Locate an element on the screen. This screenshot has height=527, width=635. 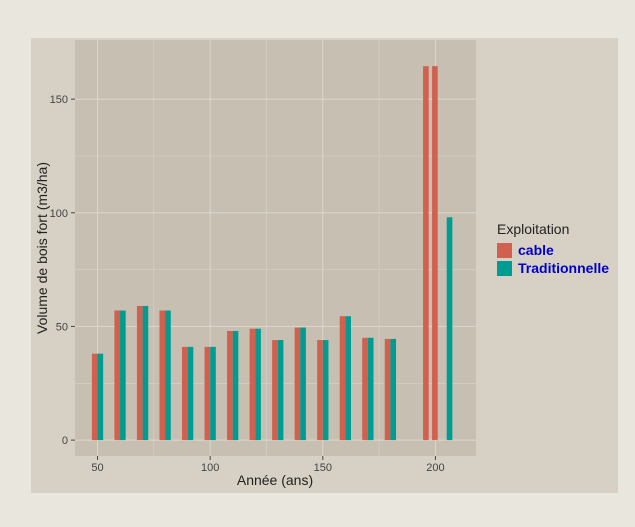
y-tick-label: 150 is located at coordinates (59, 100).